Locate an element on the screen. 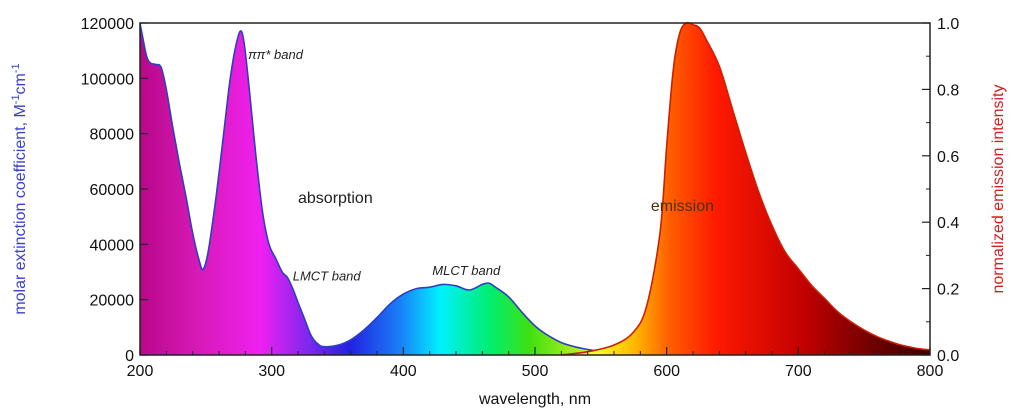  y-right-tick-label: 0.4 is located at coordinates (948, 223).